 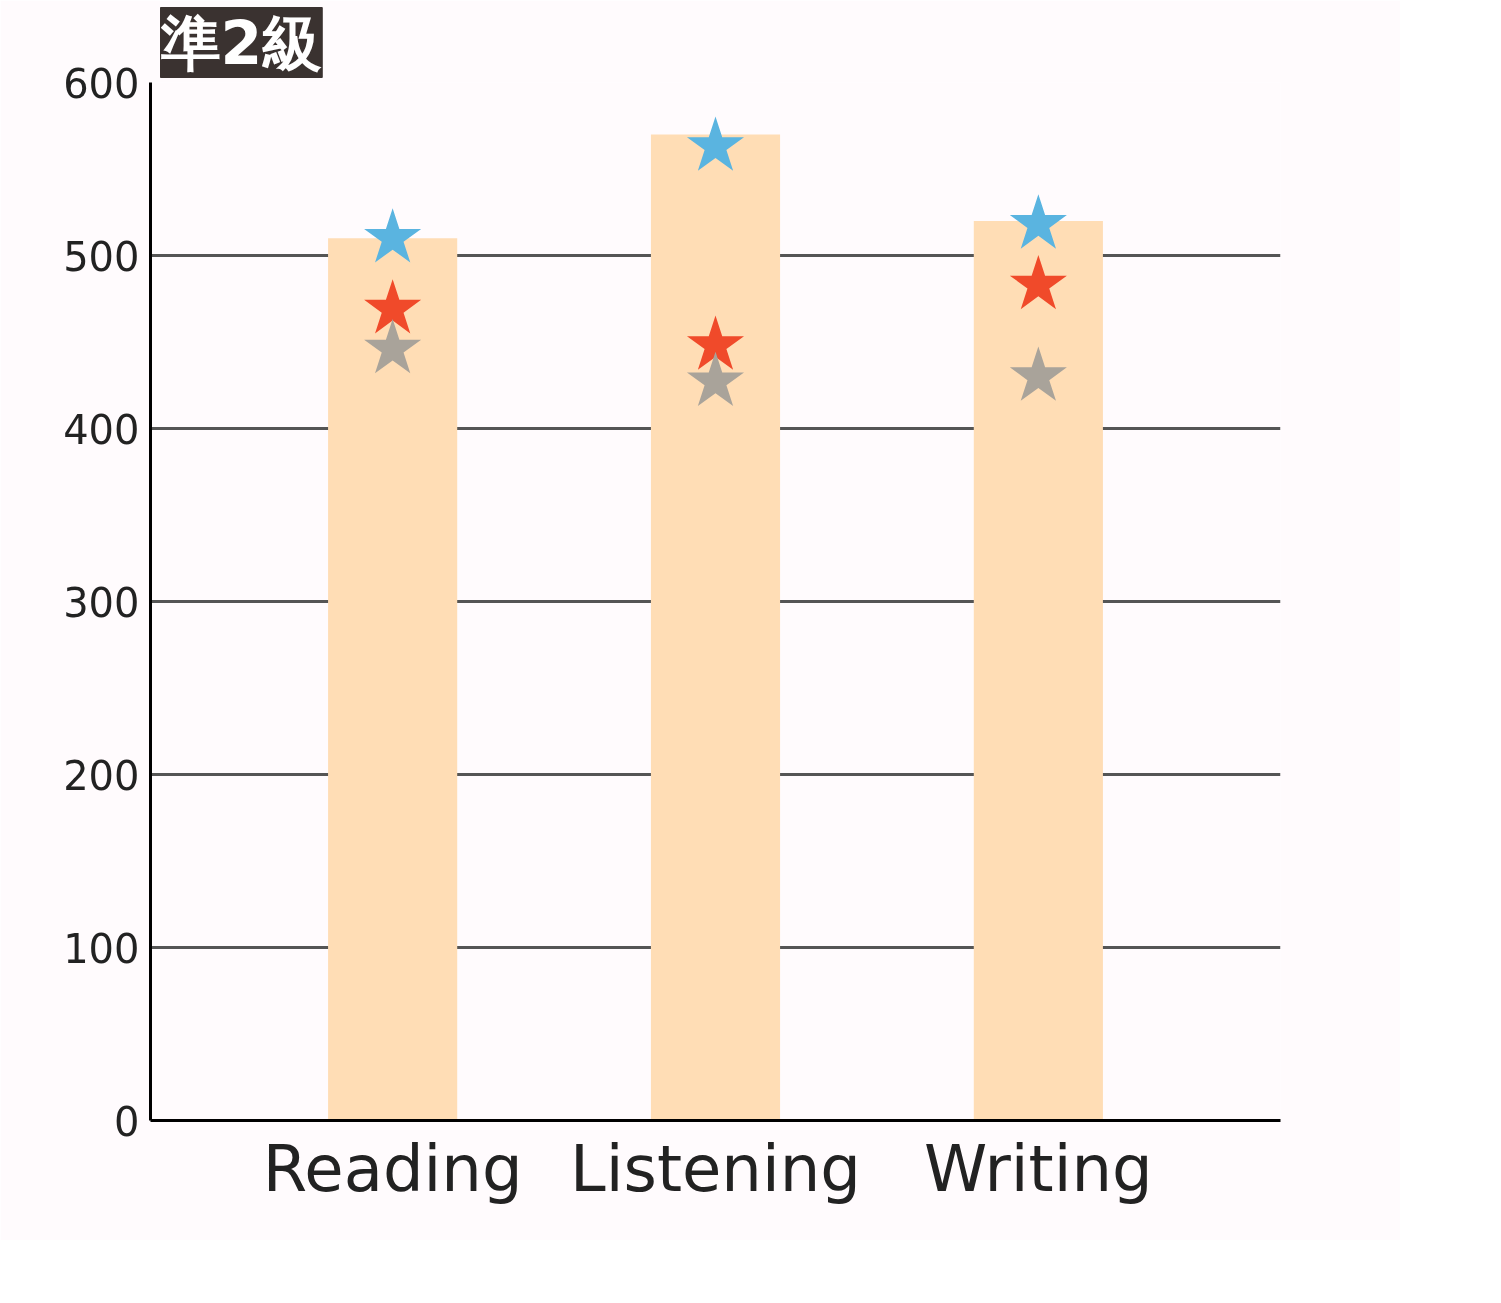 What do you see at coordinates (101, 775) in the screenshot?
I see `y-tick-label: 200` at bounding box center [101, 775].